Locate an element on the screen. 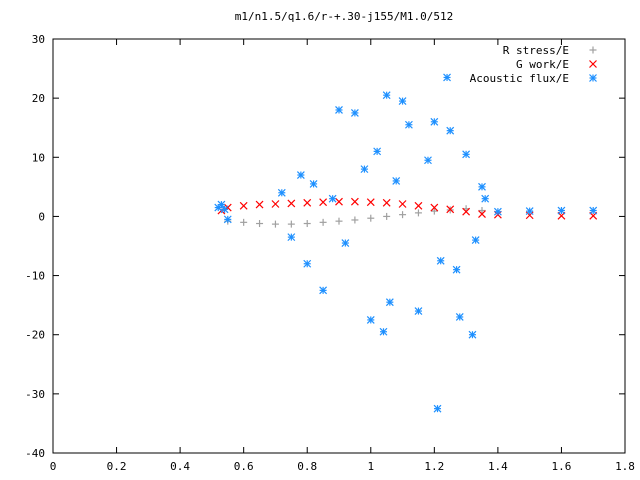 The width and height of the screenshot is (640, 480). y-tick-label: 20 is located at coordinates (38, 98).